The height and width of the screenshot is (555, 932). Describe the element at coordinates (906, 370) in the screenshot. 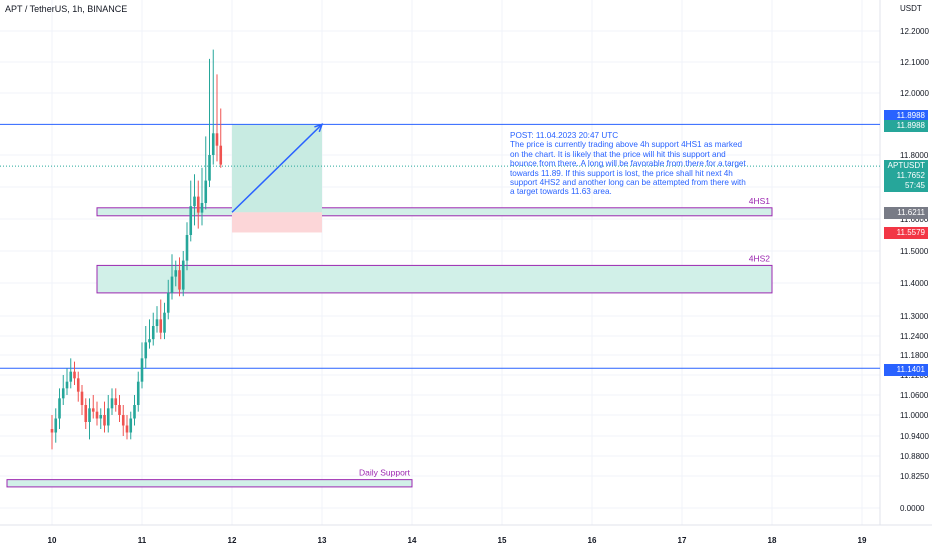

I see `price-tag: 11.1401` at that location.